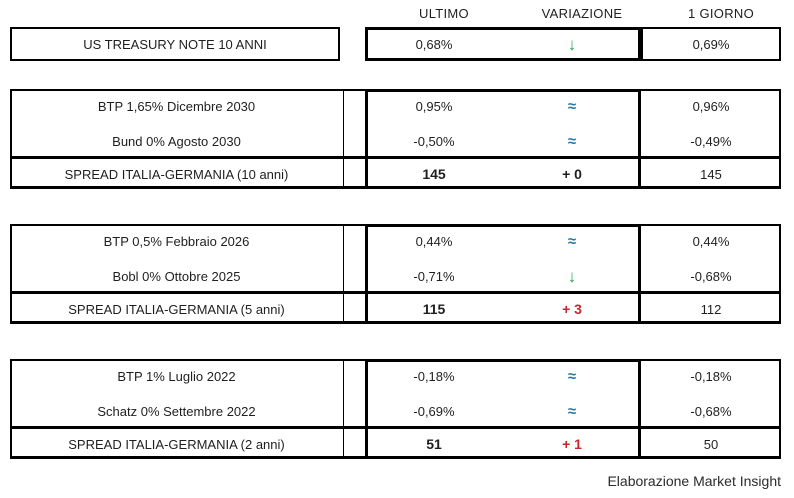 This screenshot has height=498, width=794. I want to click on bond-label: BTP 0,5% Febbraio 2026, so click(176, 241).